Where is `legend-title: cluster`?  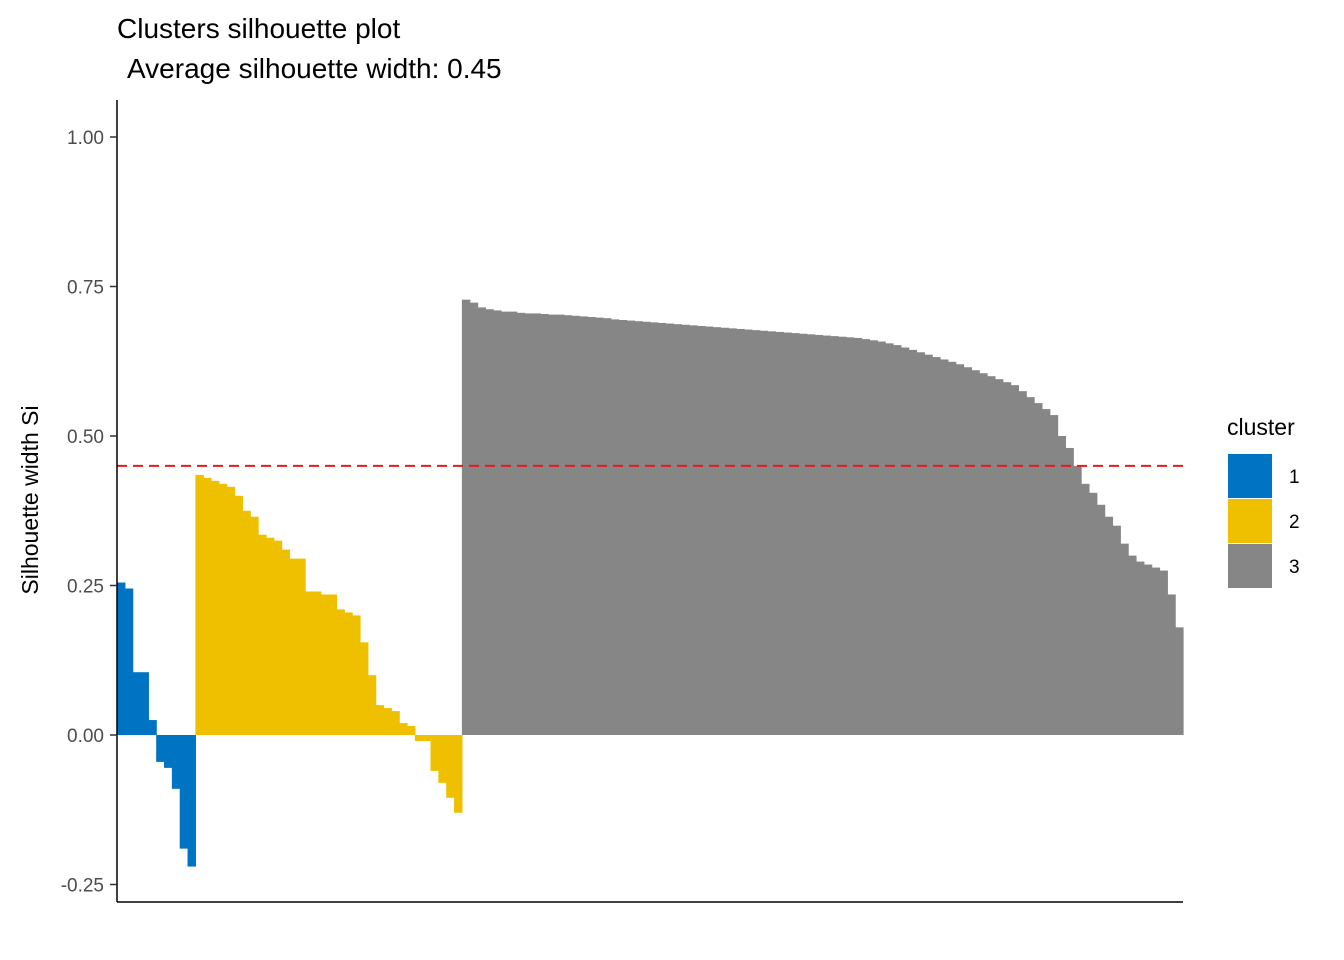
legend-title: cluster is located at coordinates (1261, 427).